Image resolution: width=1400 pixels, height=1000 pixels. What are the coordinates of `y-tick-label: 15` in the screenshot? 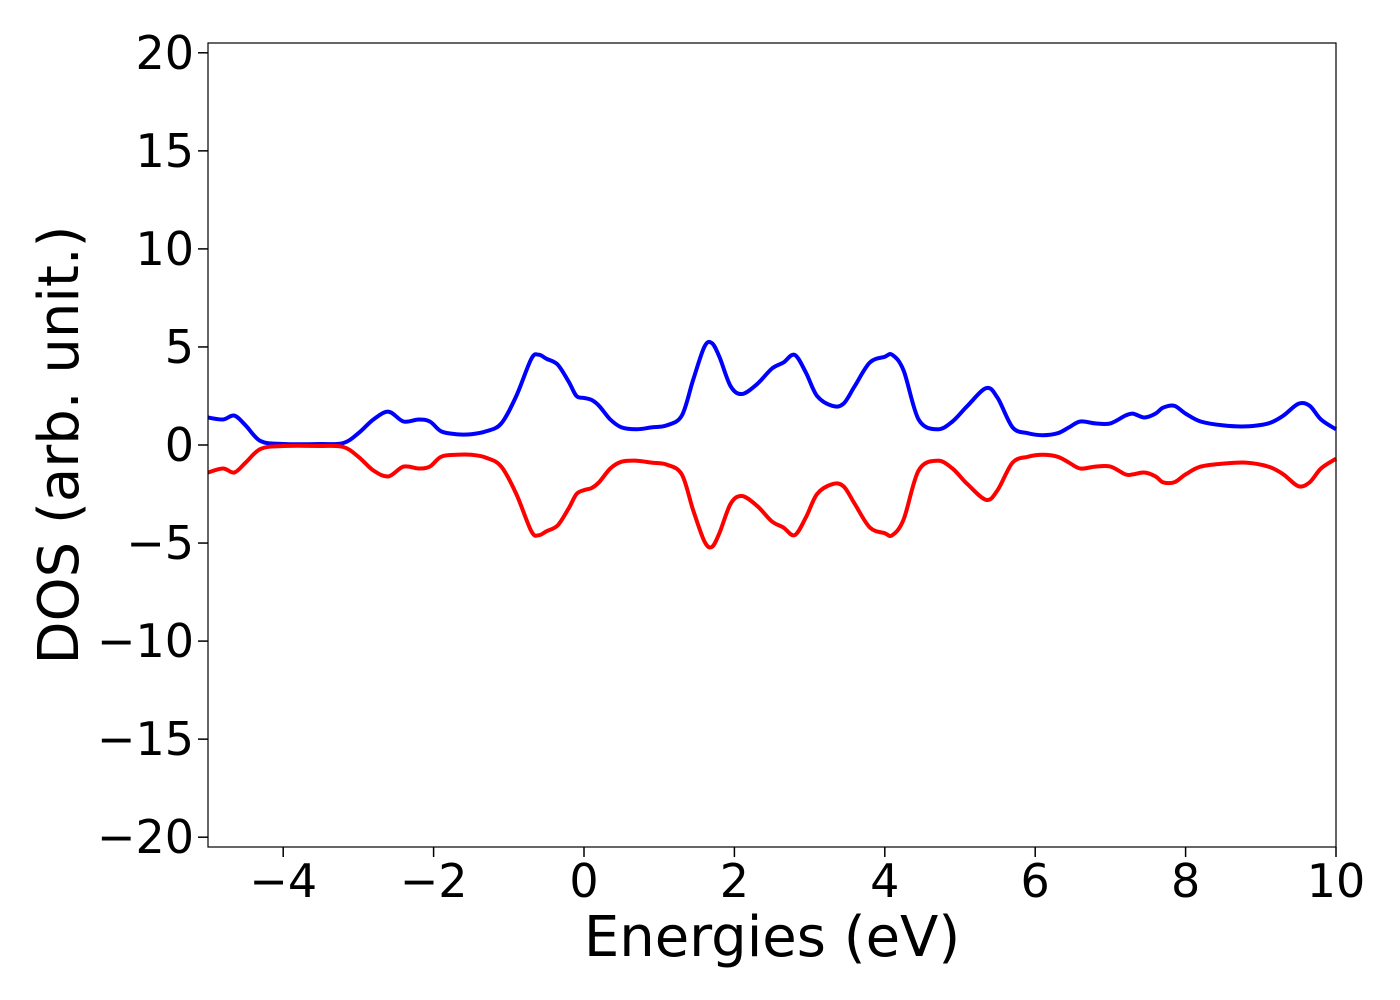 It's located at (164, 151).